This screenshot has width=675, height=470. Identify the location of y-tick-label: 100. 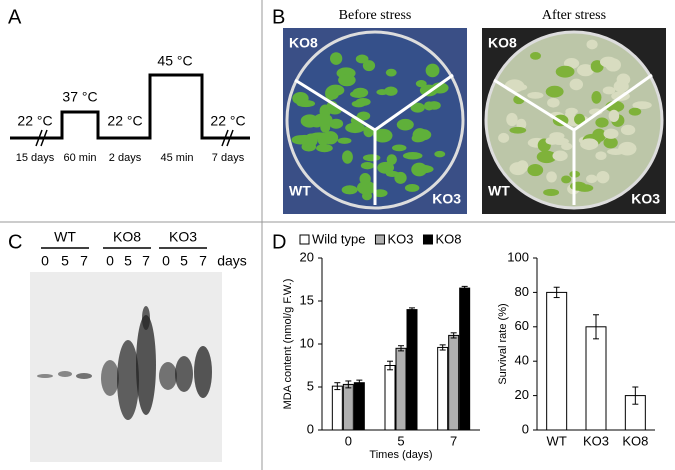
(518, 256).